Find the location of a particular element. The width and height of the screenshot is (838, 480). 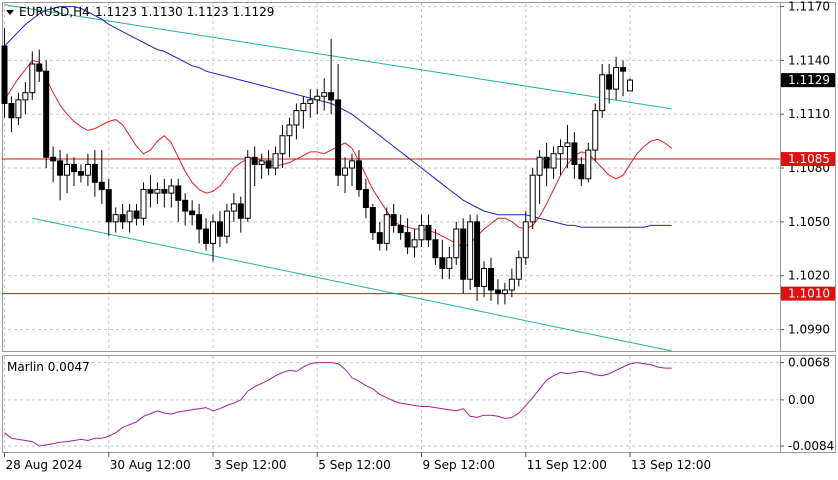

current-price-tag-bg is located at coordinates (808, 80).